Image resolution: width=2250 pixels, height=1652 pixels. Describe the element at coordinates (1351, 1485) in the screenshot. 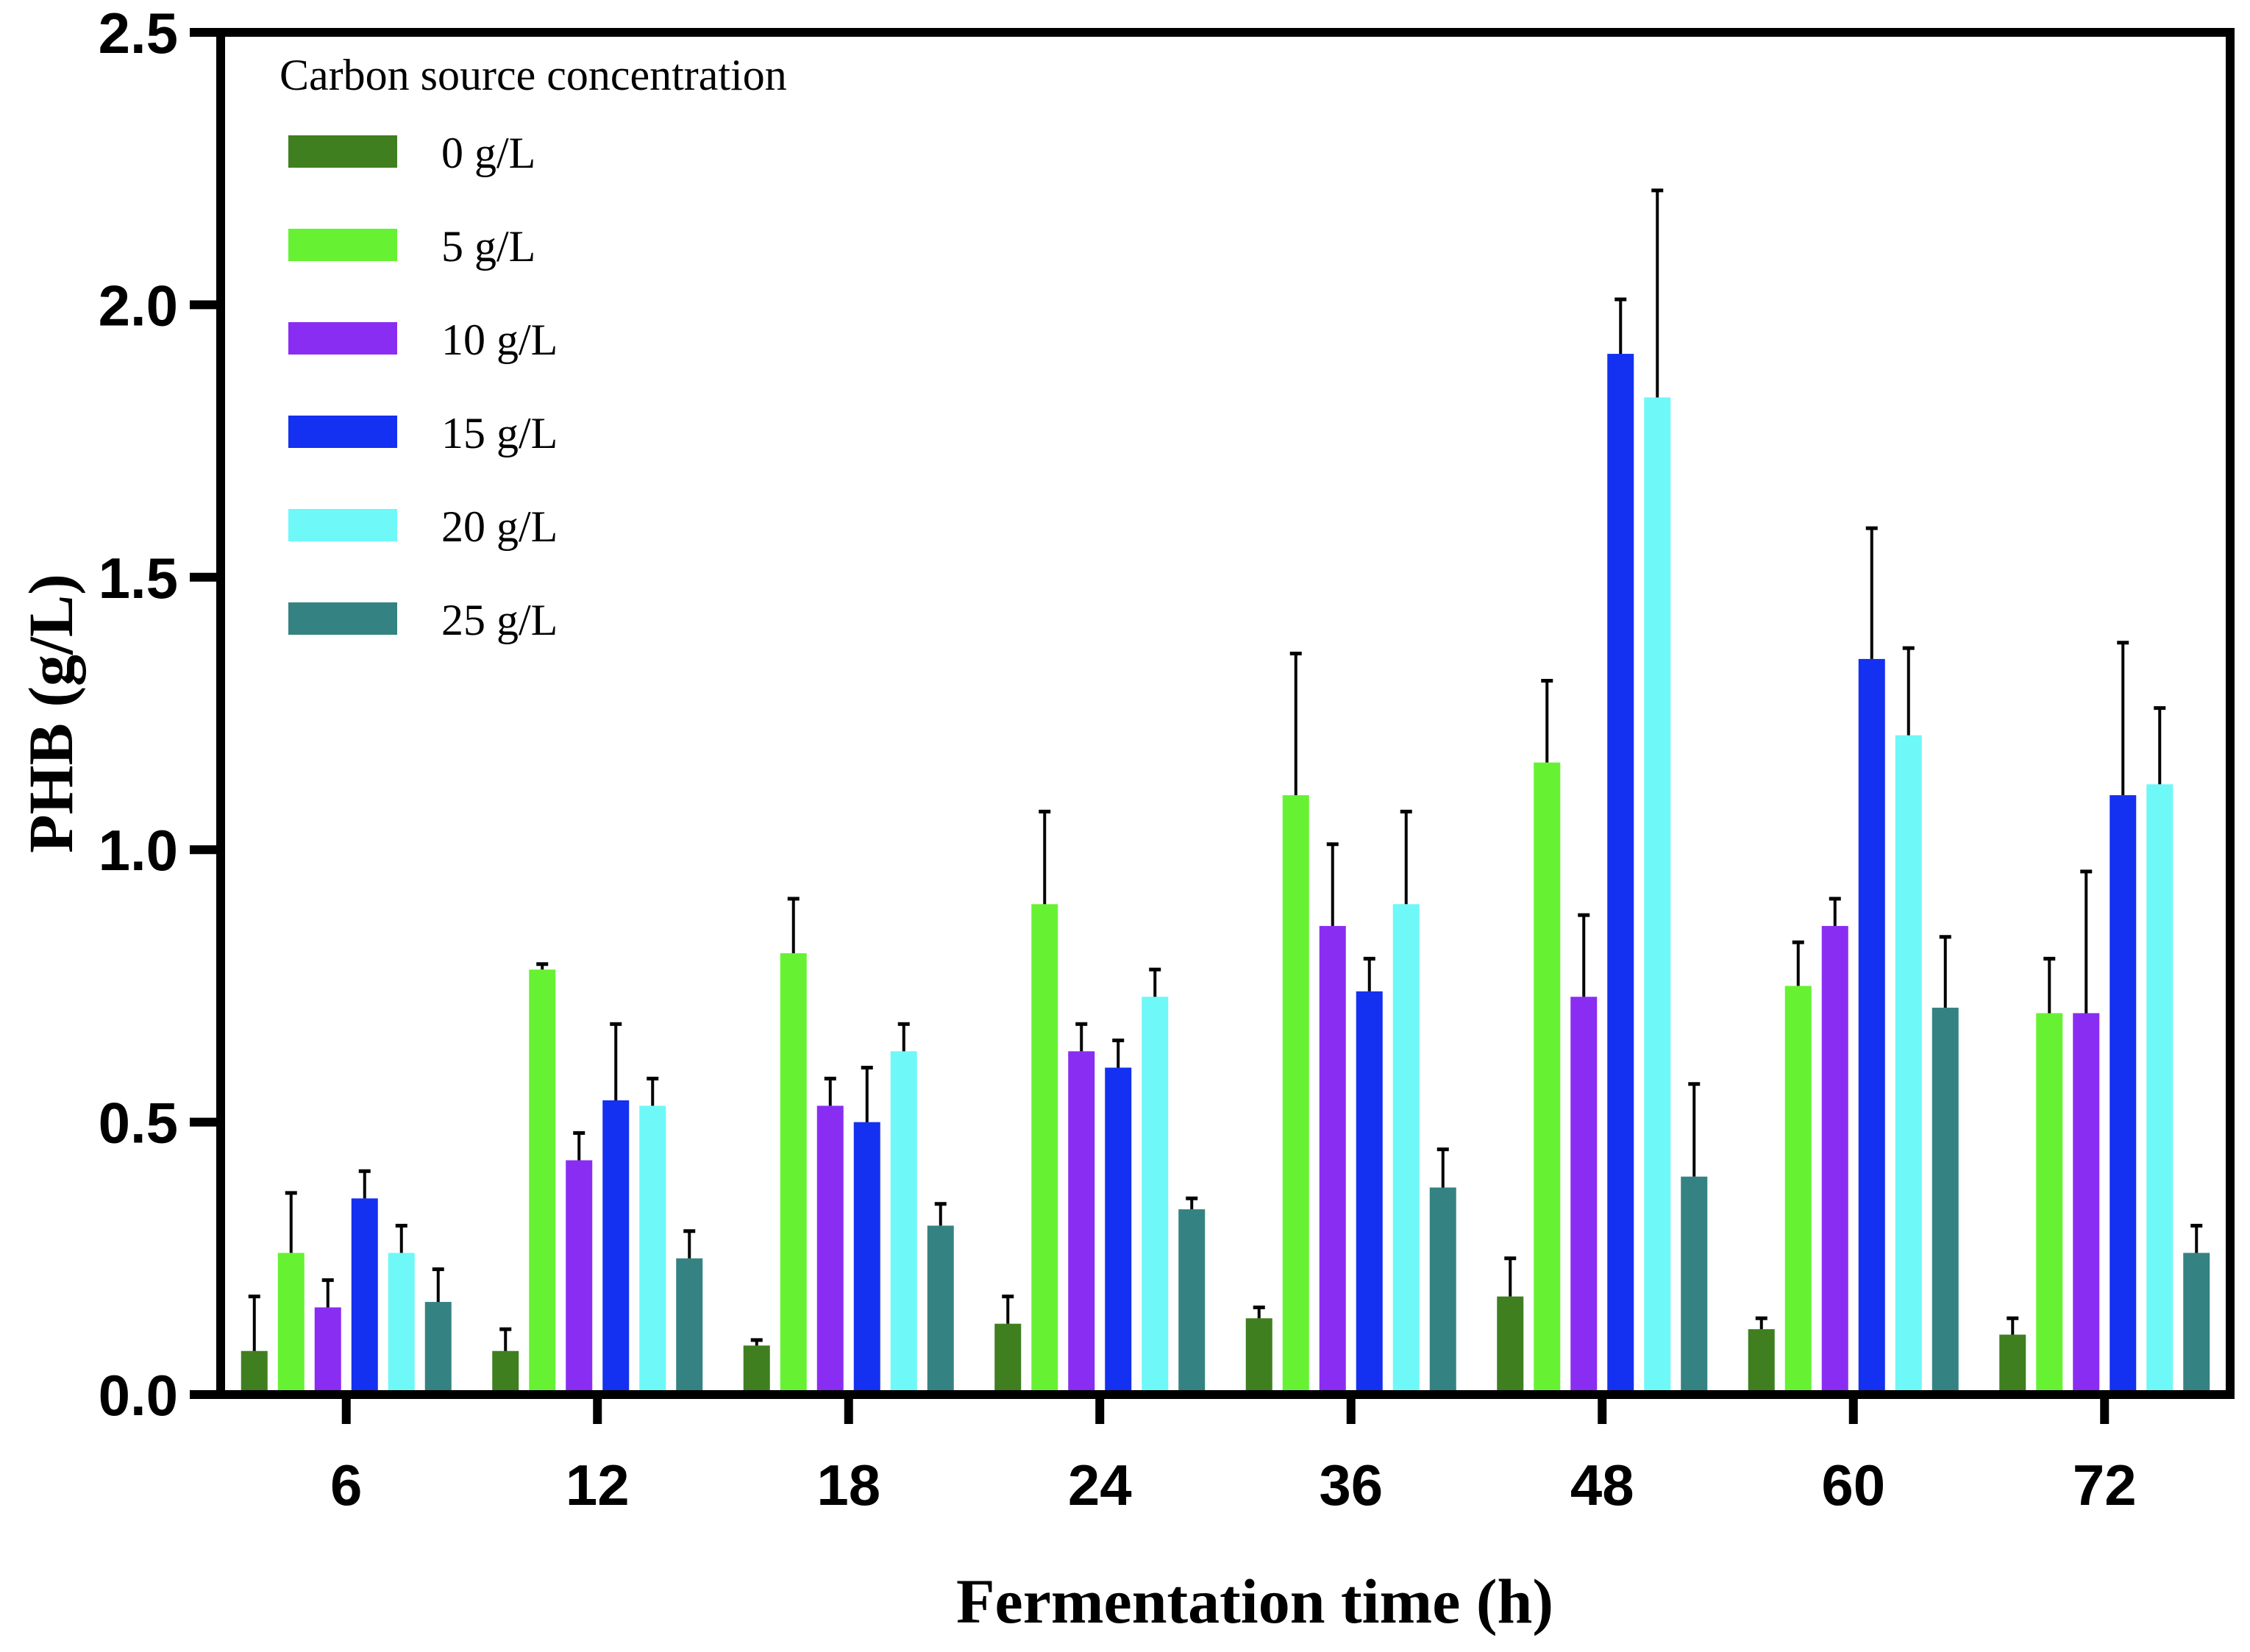

I see `x-tick-label: 36` at that location.